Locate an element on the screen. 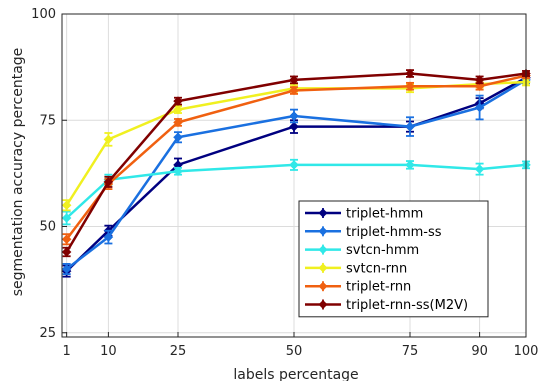 This screenshot has width=538, height=381. legend-label: svtcn-rnn is located at coordinates (376, 268).